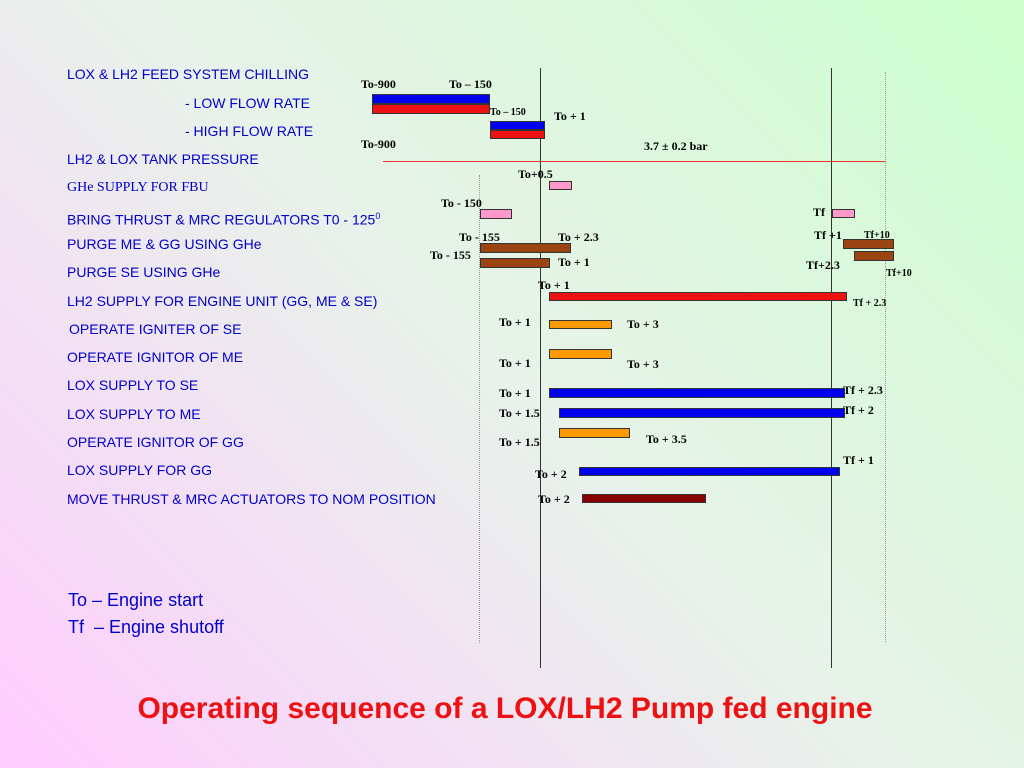 The image size is (1024, 768). Describe the element at coordinates (133, 385) in the screenshot. I see `row-label-lox-supply-se: LOX SUPPLY TO SE` at that location.